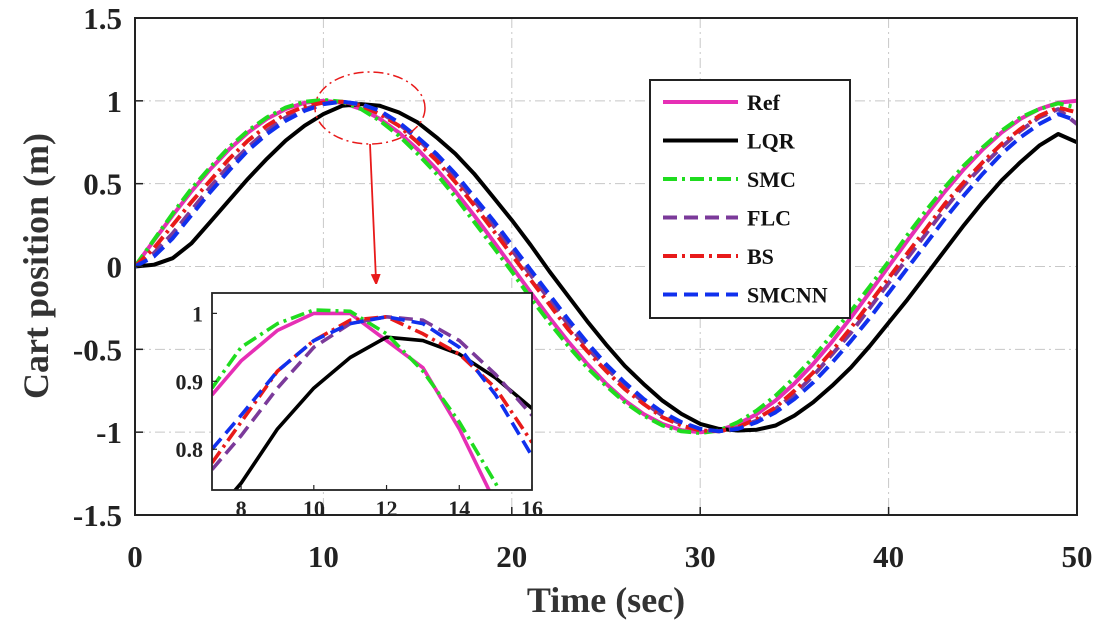  Describe the element at coordinates (323, 556) in the screenshot. I see `x-tick-label: 10` at that location.